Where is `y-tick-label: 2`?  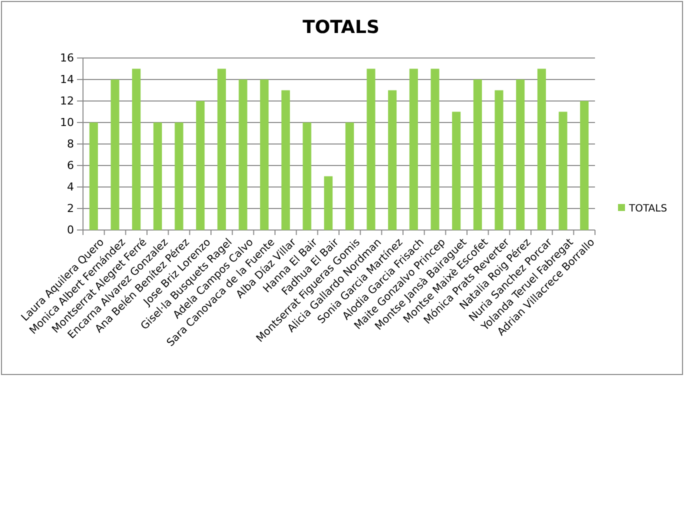 y-tick-label: 2 is located at coordinates (70, 209).